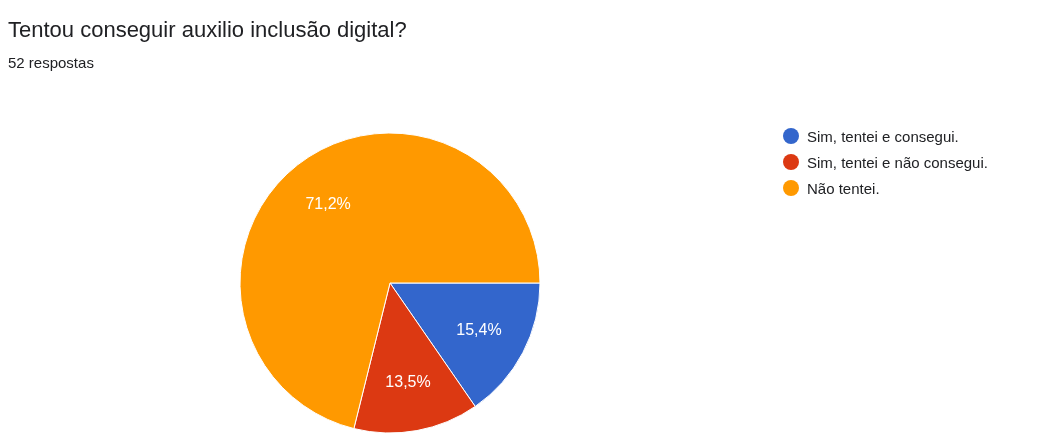 This screenshot has height=438, width=1064. What do you see at coordinates (51, 62) in the screenshot?
I see `text: 52 respostas` at bounding box center [51, 62].